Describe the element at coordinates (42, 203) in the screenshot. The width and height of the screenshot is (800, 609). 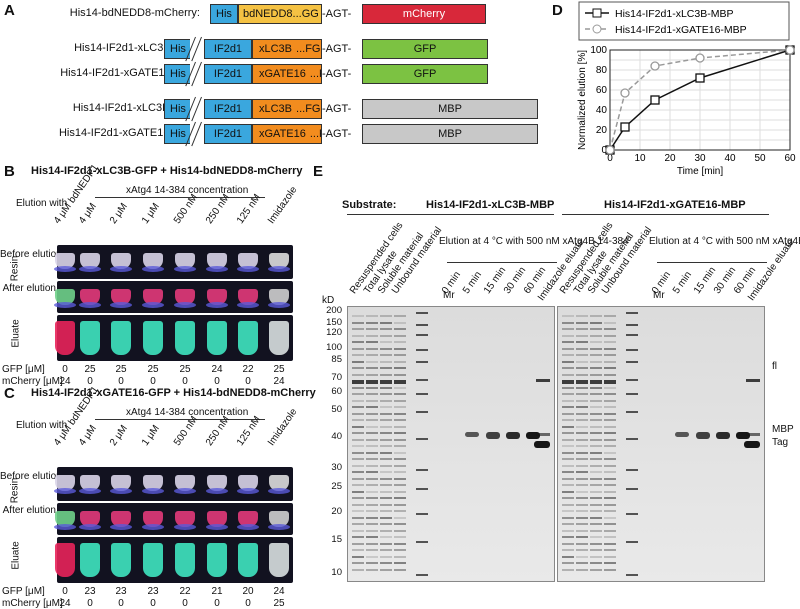
I see `elution-with-label: Elution with` at that location.